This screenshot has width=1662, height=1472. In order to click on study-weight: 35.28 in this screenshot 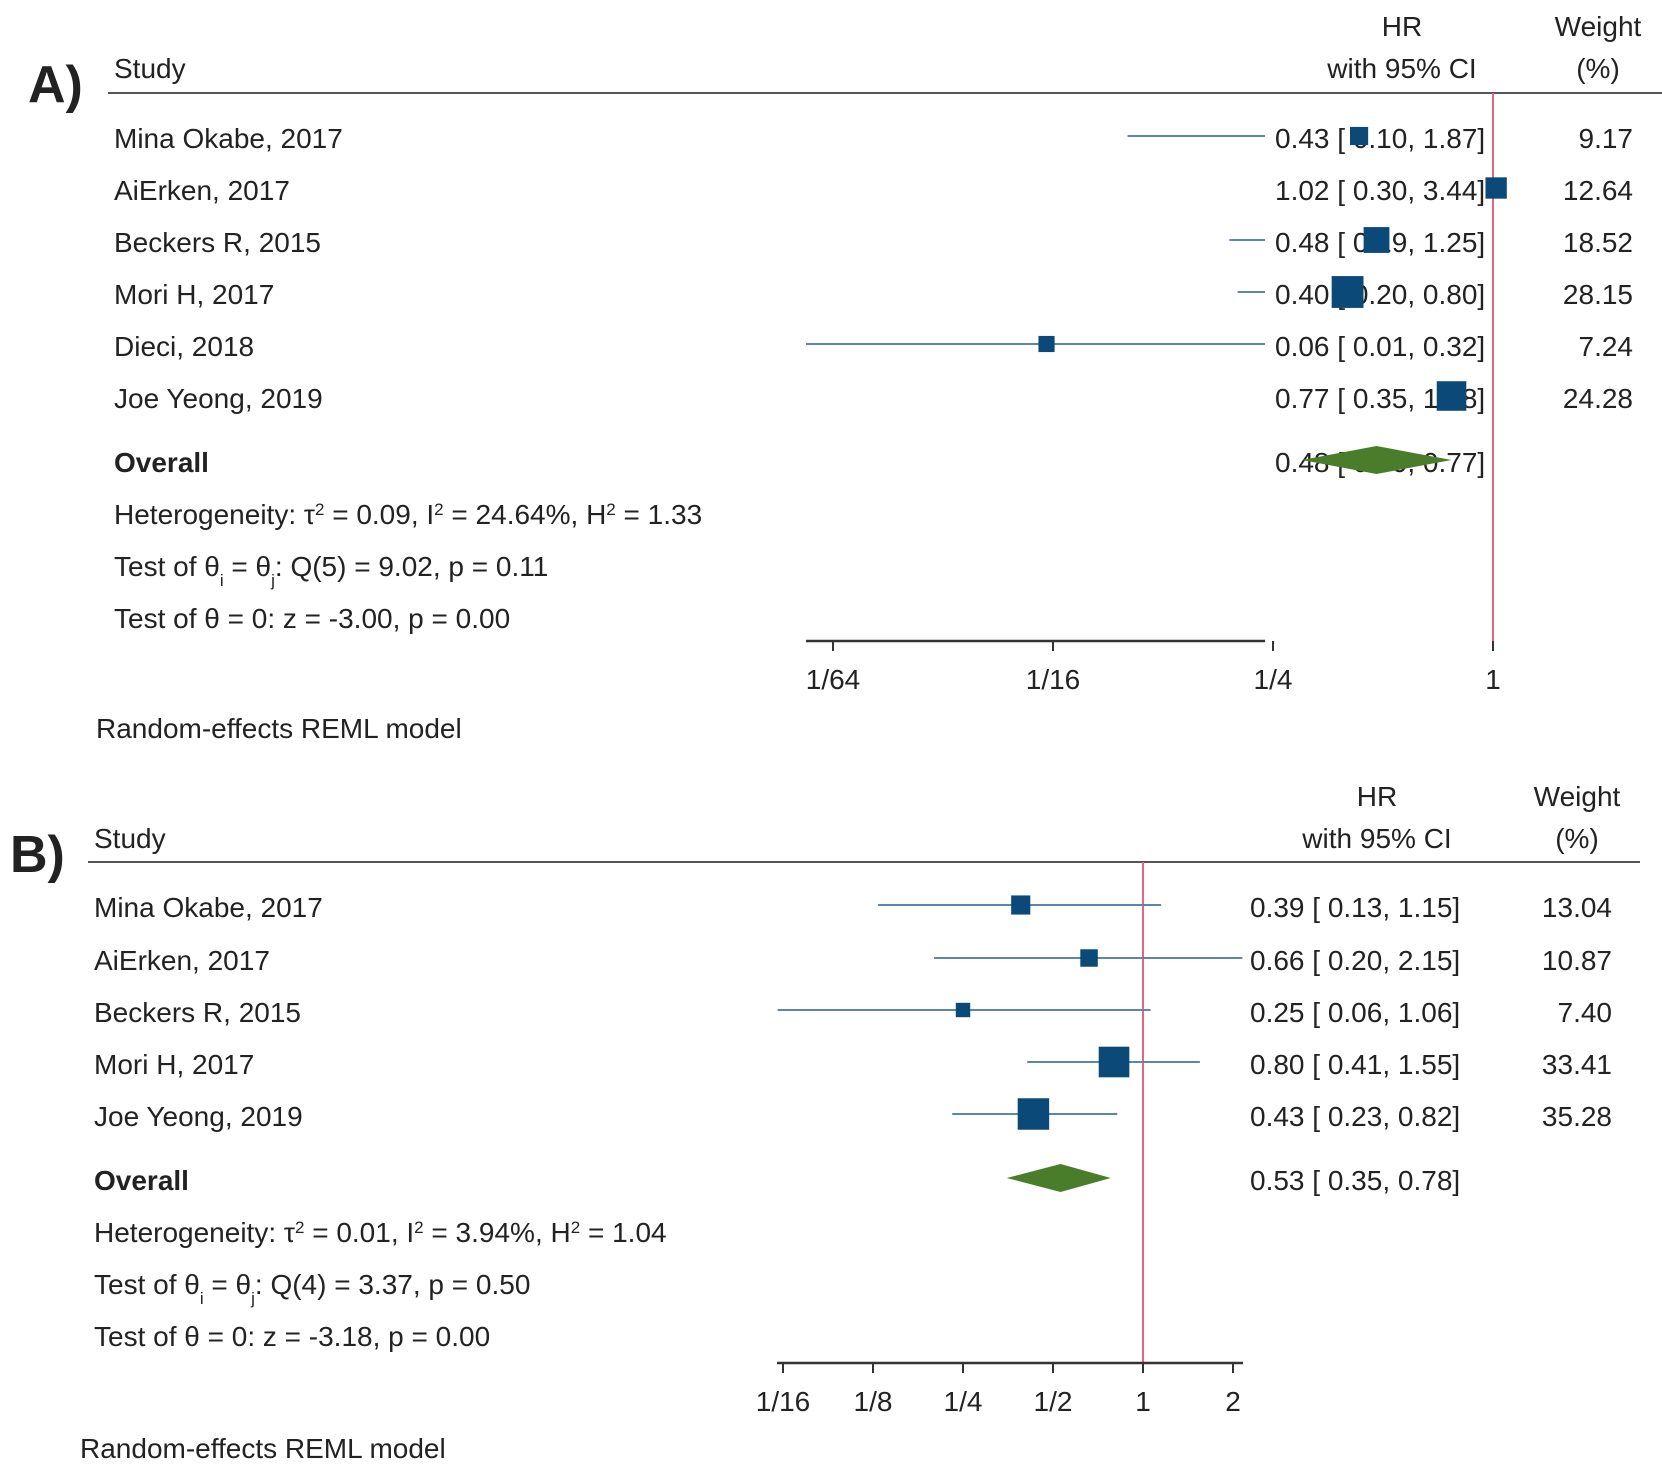, I will do `click(1577, 1116)`.